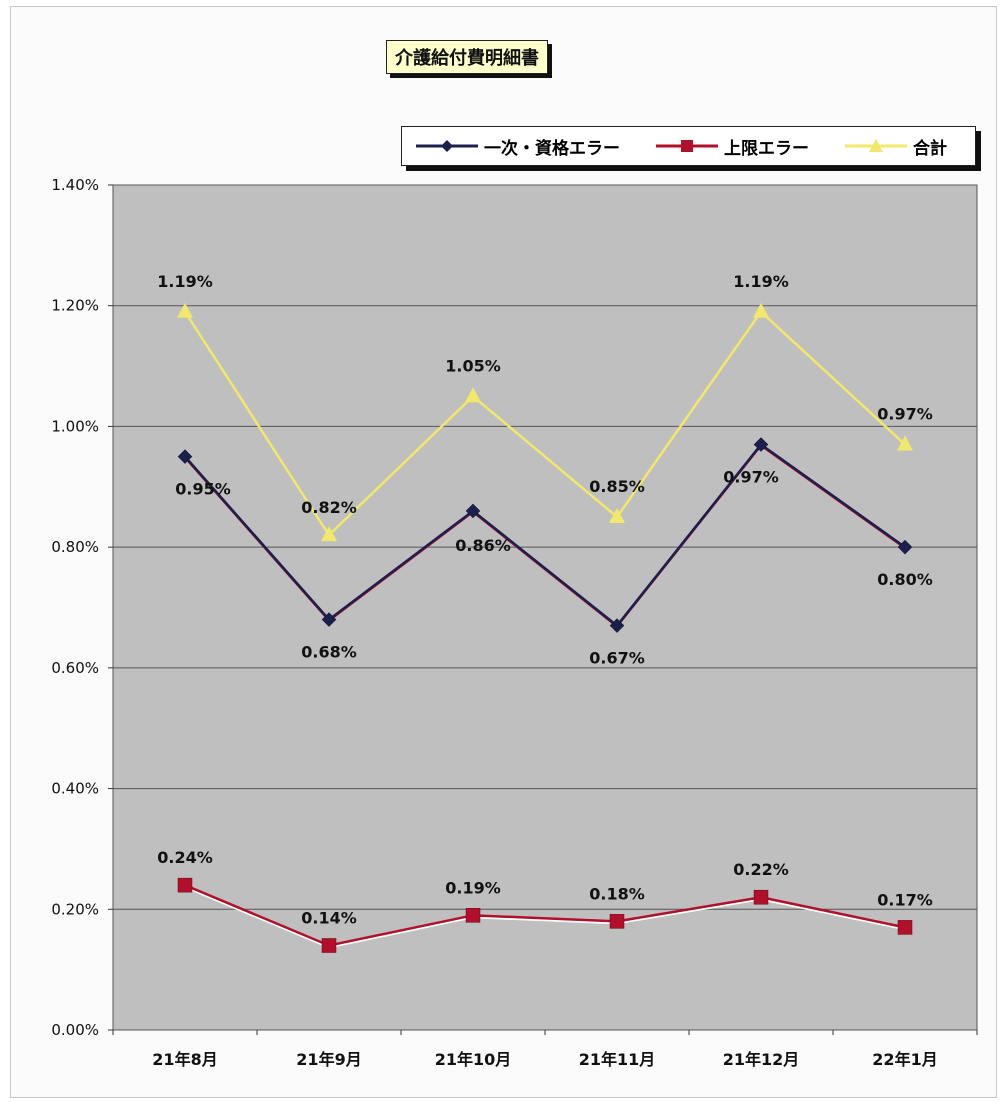 Image resolution: width=1000 pixels, height=1102 pixels. Describe the element at coordinates (545, 917) in the screenshot. I see `series-line-shadow` at that location.